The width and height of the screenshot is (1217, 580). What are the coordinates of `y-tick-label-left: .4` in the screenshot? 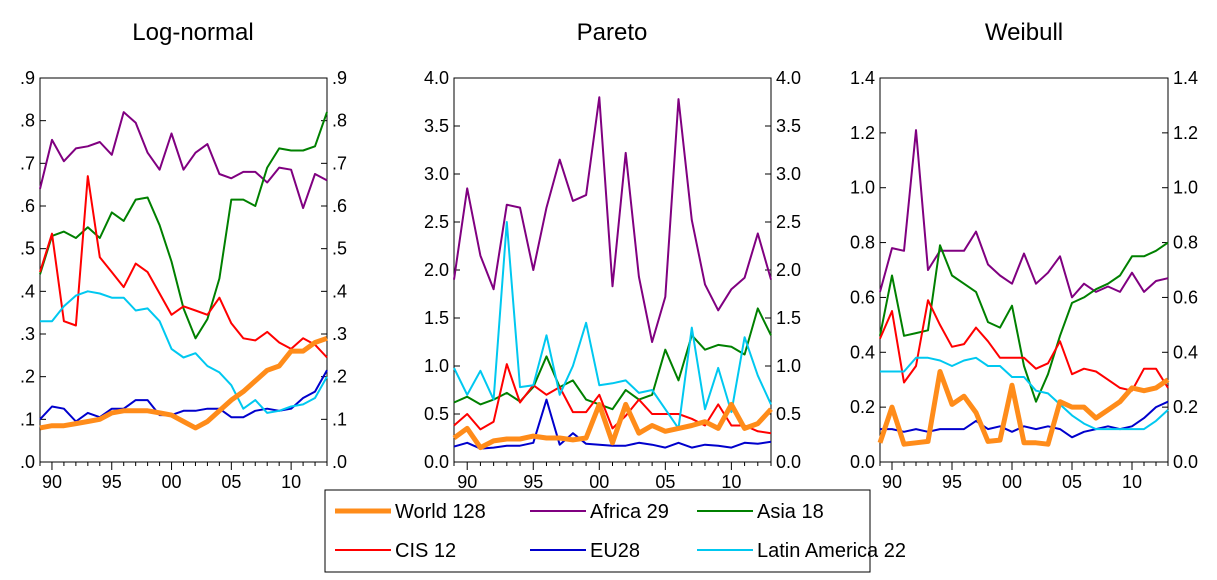 It's located at (27, 291).